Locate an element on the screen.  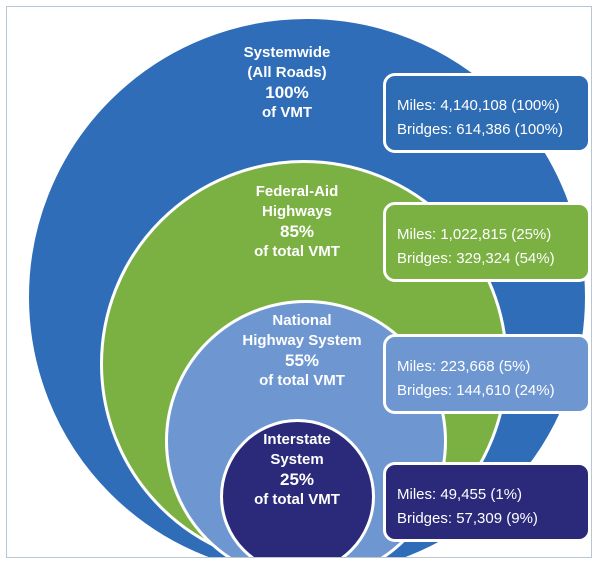
federal-aid-bridges: Bridges: 329,324 (54%) is located at coordinates (476, 258).